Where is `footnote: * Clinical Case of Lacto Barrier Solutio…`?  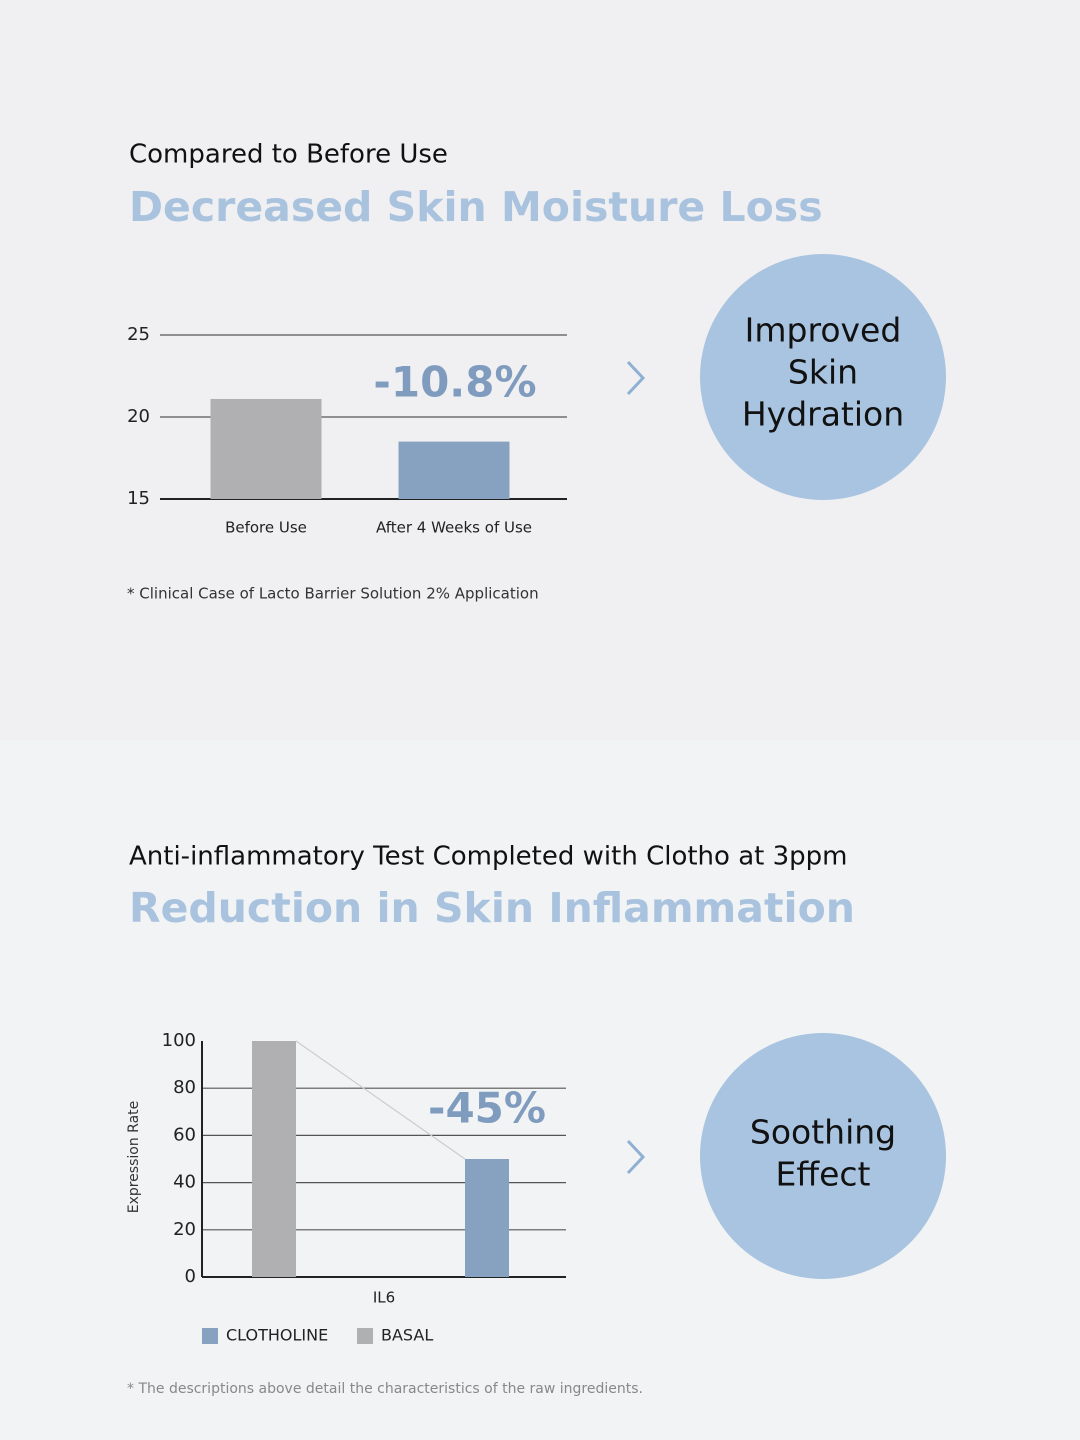
footnote: * Clinical Case of Lacto Barrier Solutio… is located at coordinates (333, 594).